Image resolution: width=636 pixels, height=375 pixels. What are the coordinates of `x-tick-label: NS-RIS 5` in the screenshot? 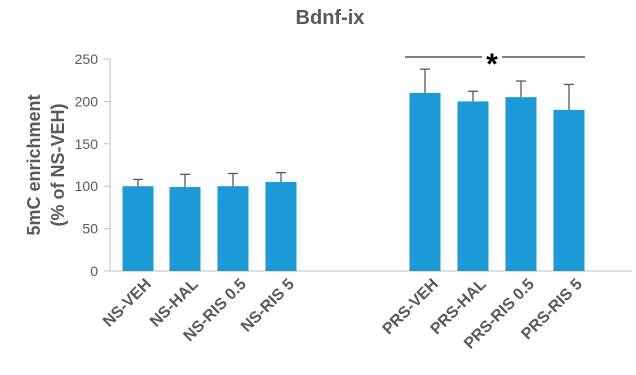 It's located at (268, 306).